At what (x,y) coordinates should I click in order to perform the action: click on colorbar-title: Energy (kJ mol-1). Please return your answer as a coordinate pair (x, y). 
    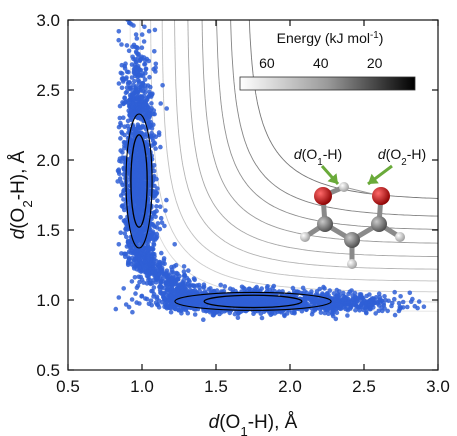
    Looking at the image, I should click on (330, 38).